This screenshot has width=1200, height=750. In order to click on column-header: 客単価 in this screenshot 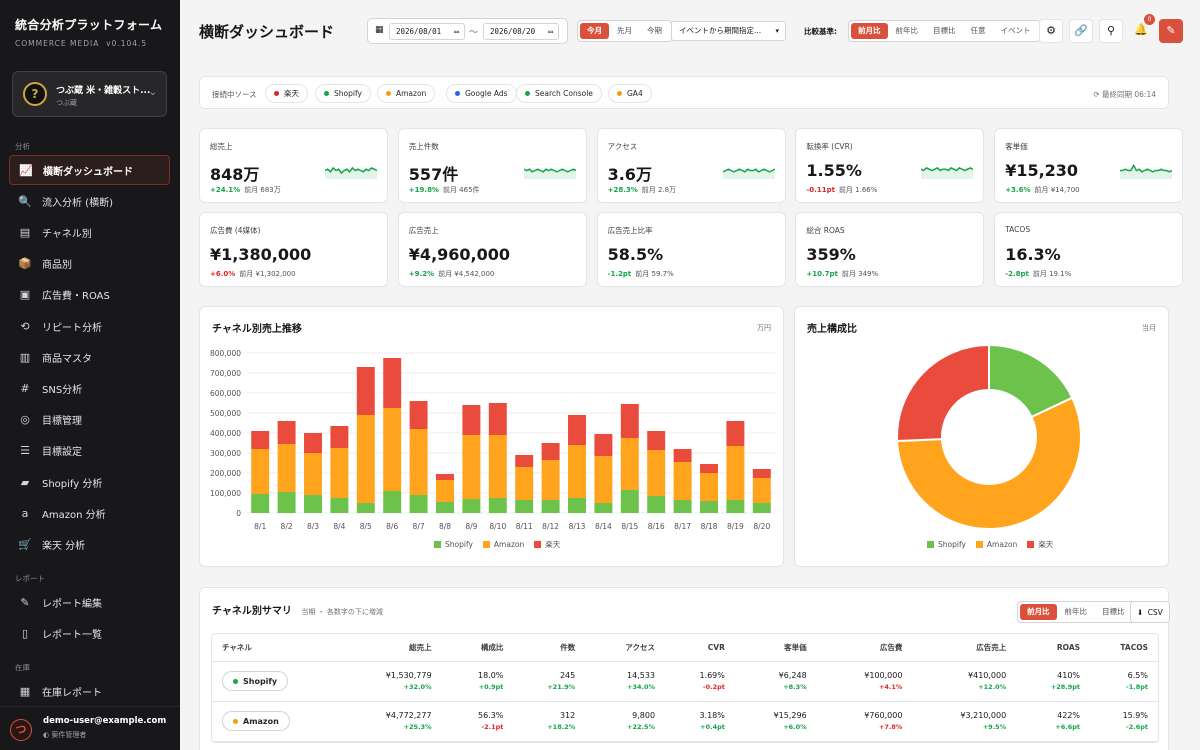, I will do `click(775, 648)`.